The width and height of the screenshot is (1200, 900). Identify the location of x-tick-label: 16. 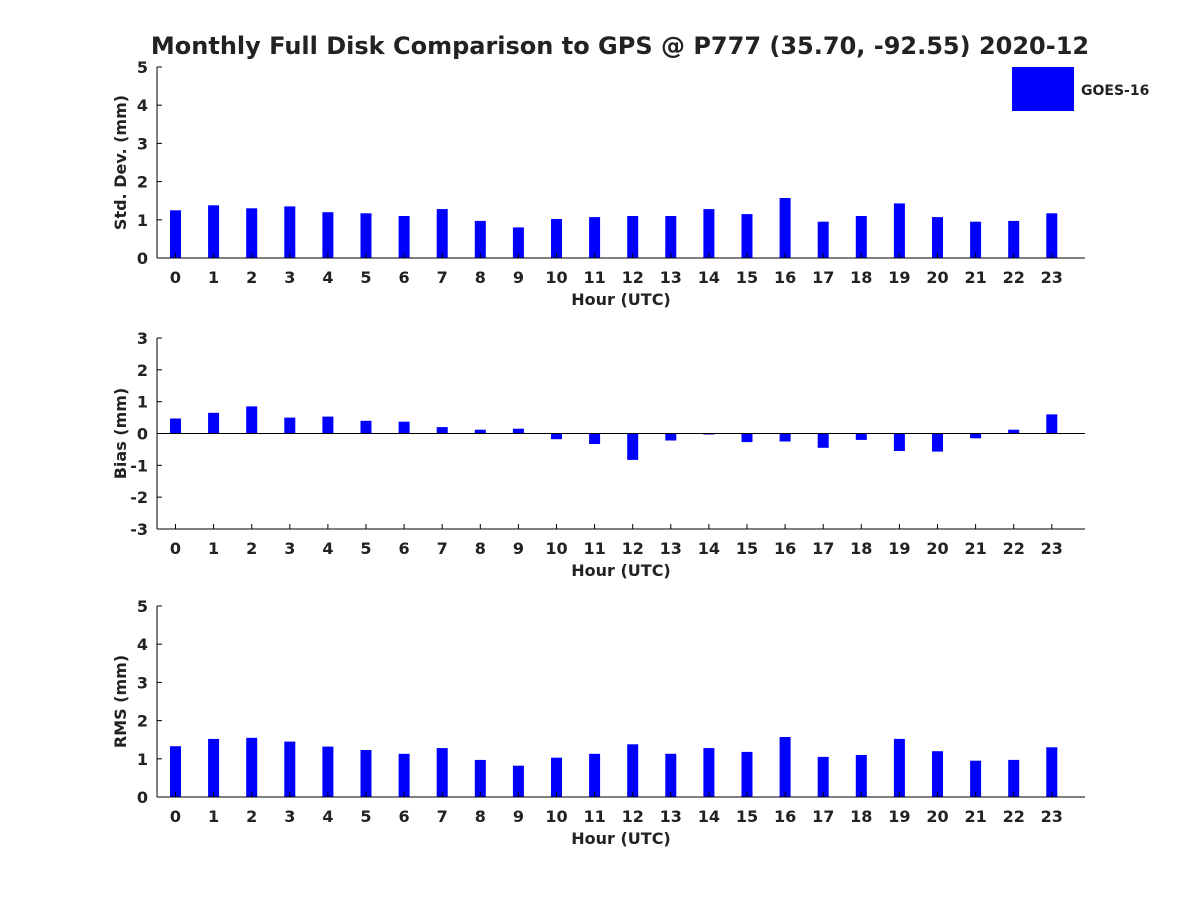
(785, 548).